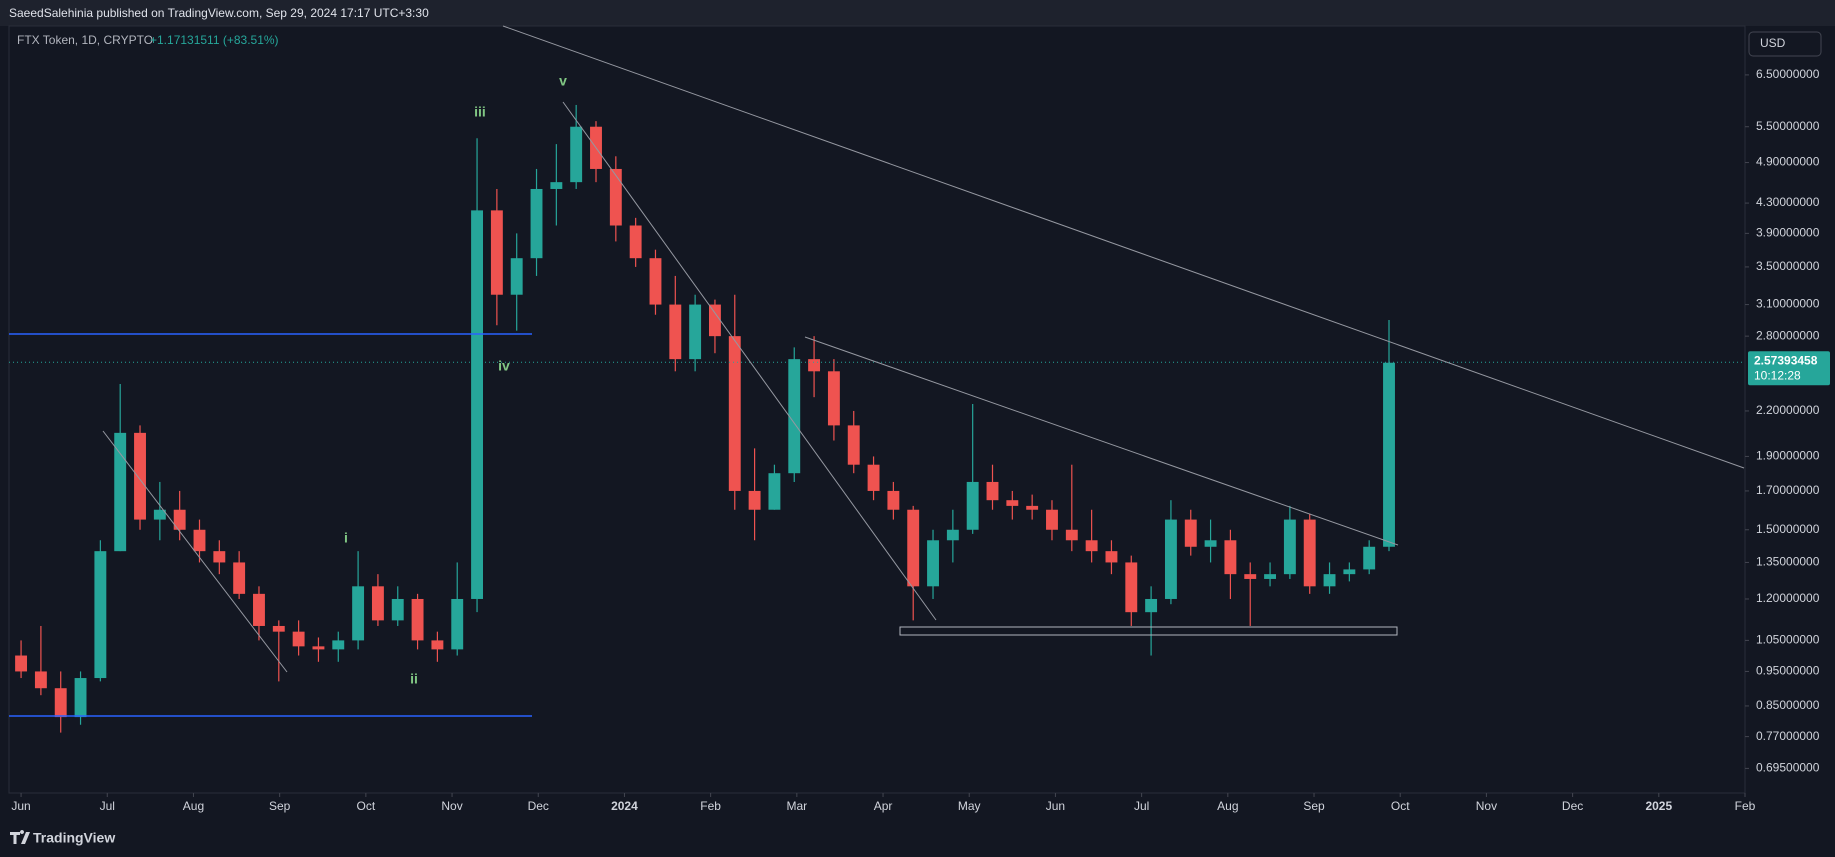 This screenshot has width=1835, height=857. I want to click on y-tick-label: 4.30000000, so click(1788, 202).